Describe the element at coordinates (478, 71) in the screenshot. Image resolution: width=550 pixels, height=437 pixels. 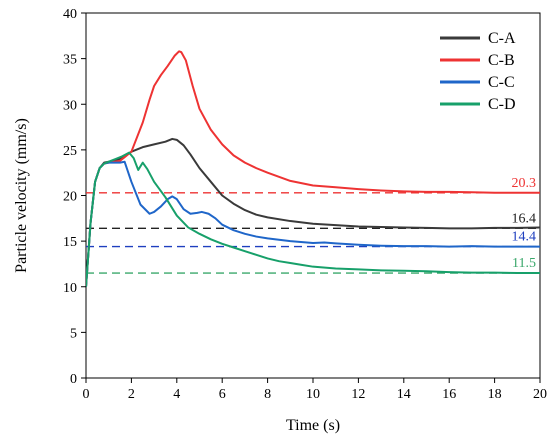
I see `legend: C-A C-B C-C C-D` at that location.